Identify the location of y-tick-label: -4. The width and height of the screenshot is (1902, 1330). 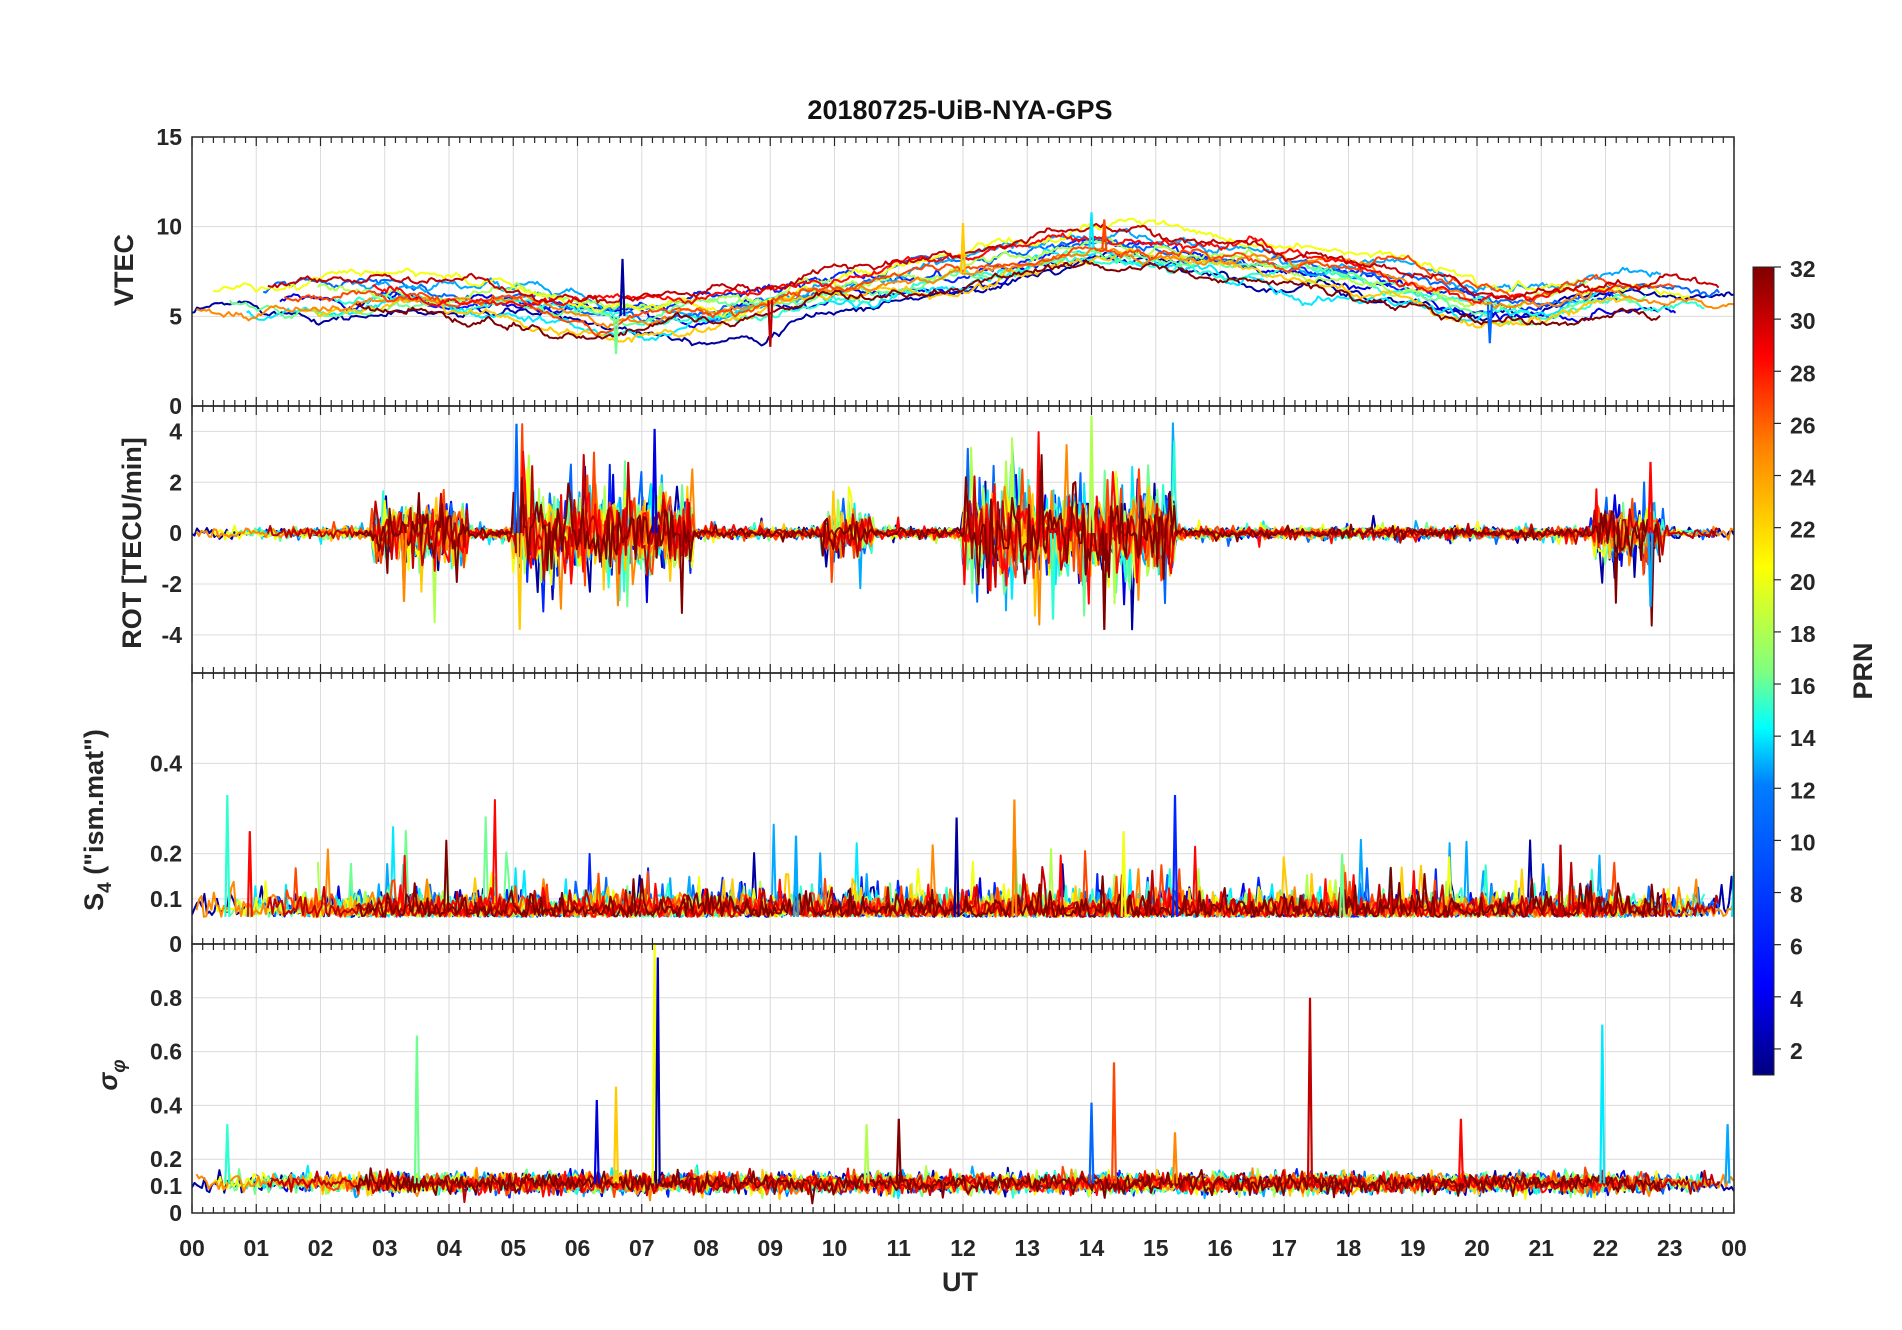
(172, 635).